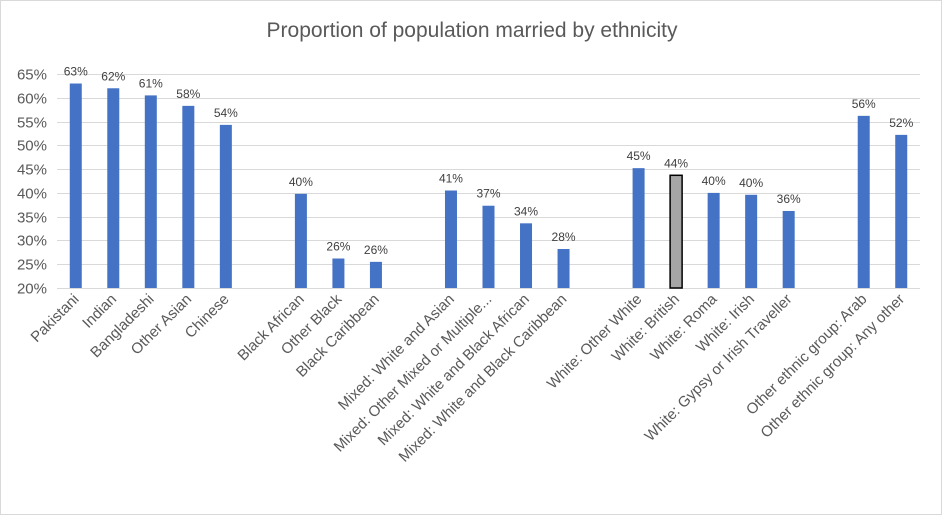 This screenshot has height=519, width=942. I want to click on data-label: 61%, so click(151, 83).